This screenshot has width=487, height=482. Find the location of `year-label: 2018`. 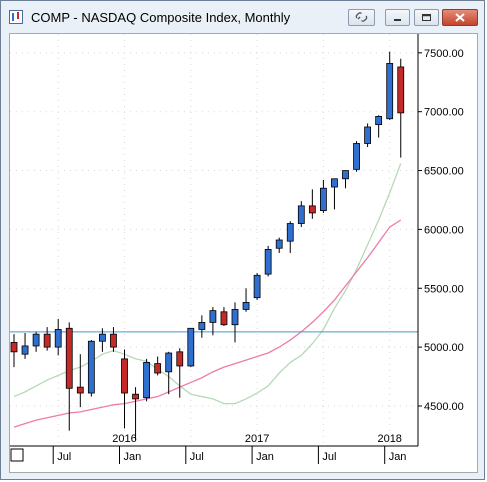

year-label: 2018 is located at coordinates (389, 439).